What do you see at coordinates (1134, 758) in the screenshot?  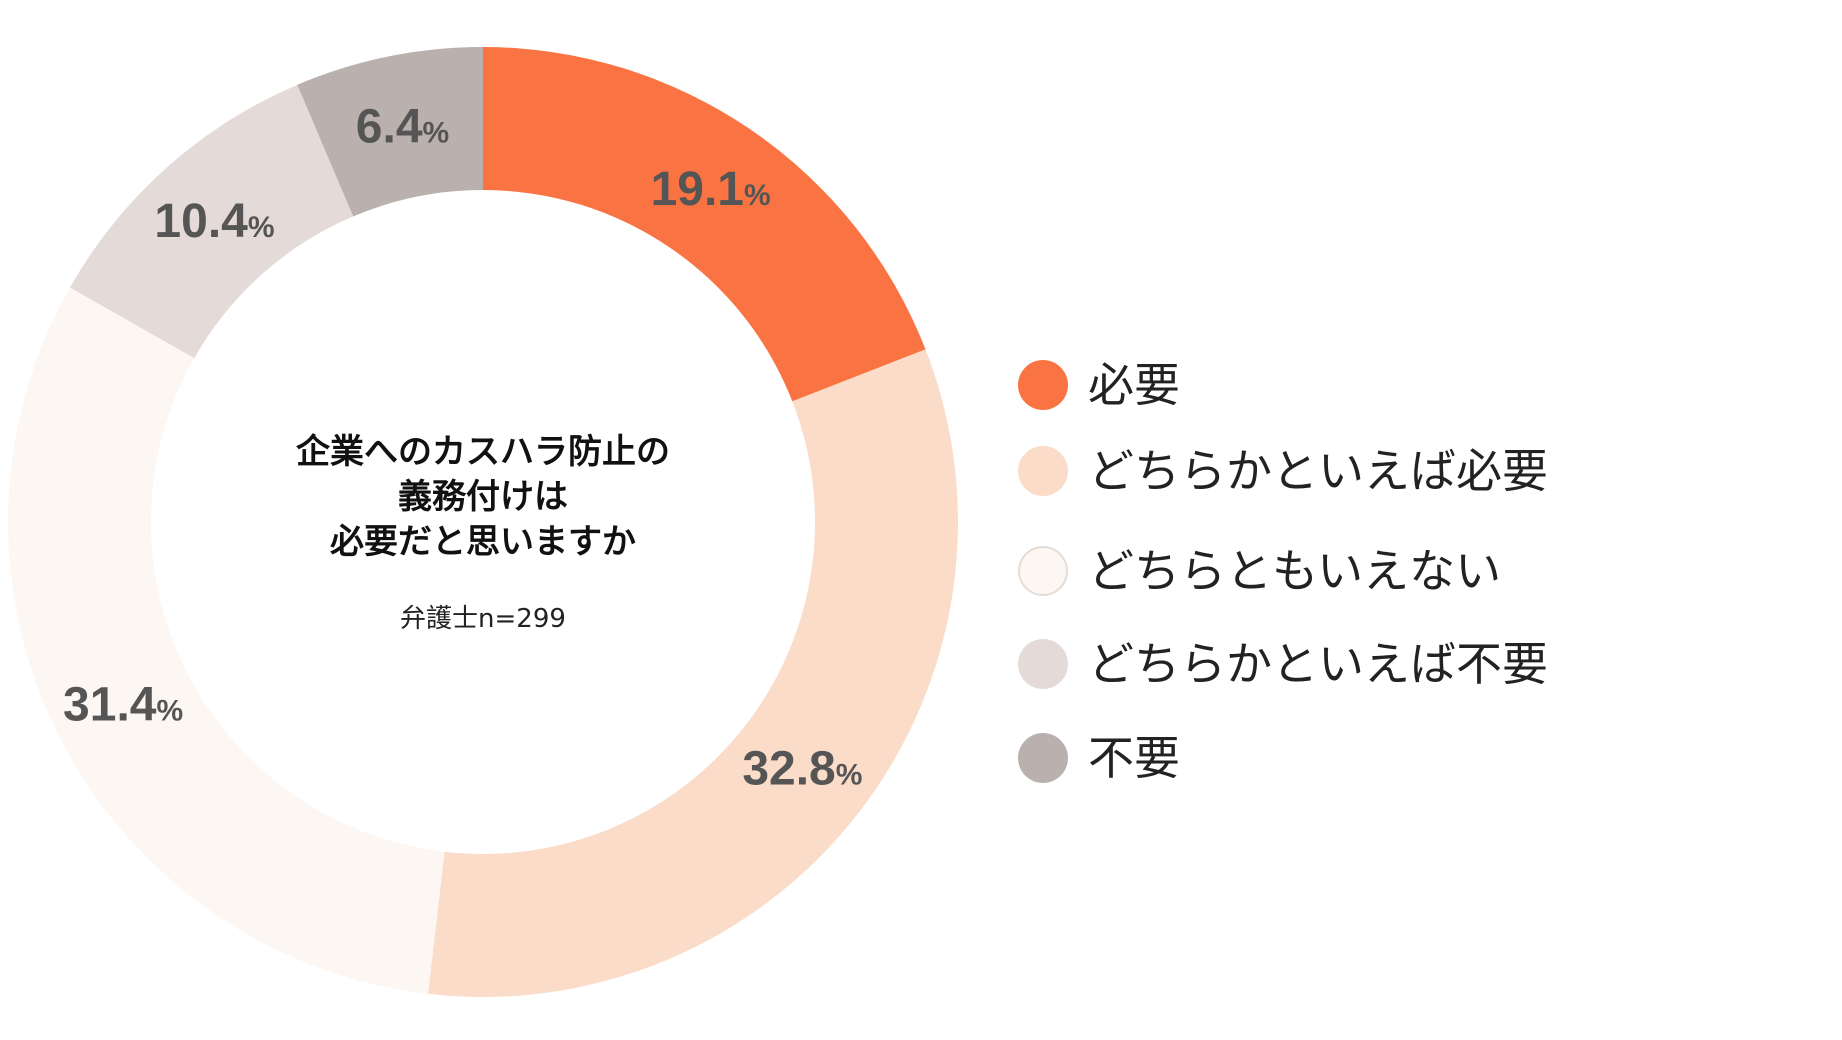 I see `legend-label: 不要` at bounding box center [1134, 758].